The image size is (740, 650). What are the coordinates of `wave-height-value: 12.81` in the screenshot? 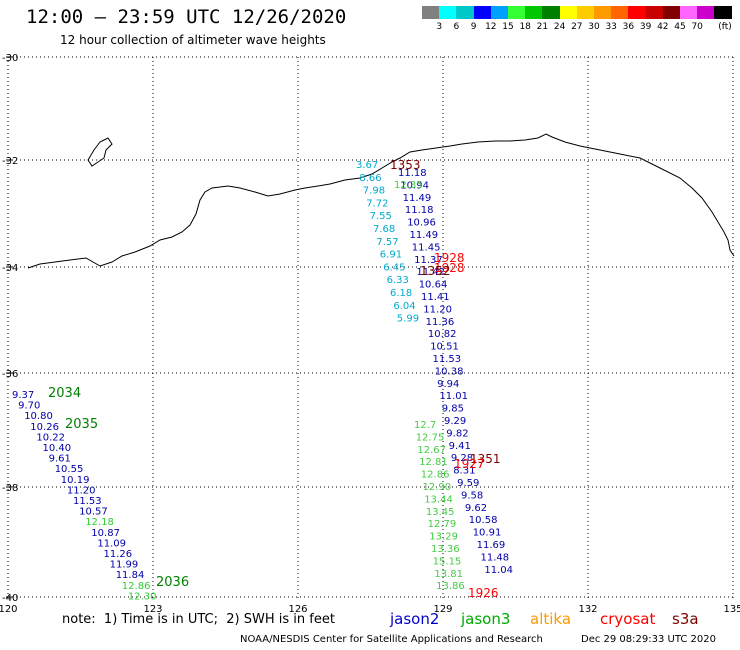 It's located at (433, 462).